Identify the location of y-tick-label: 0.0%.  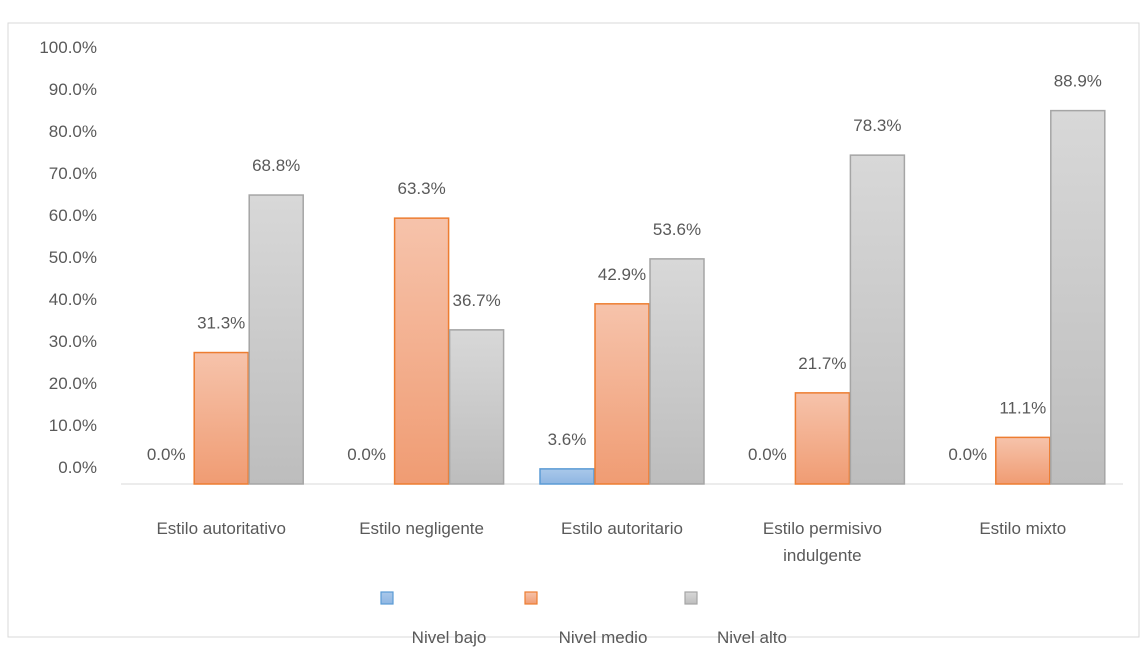
(77, 467).